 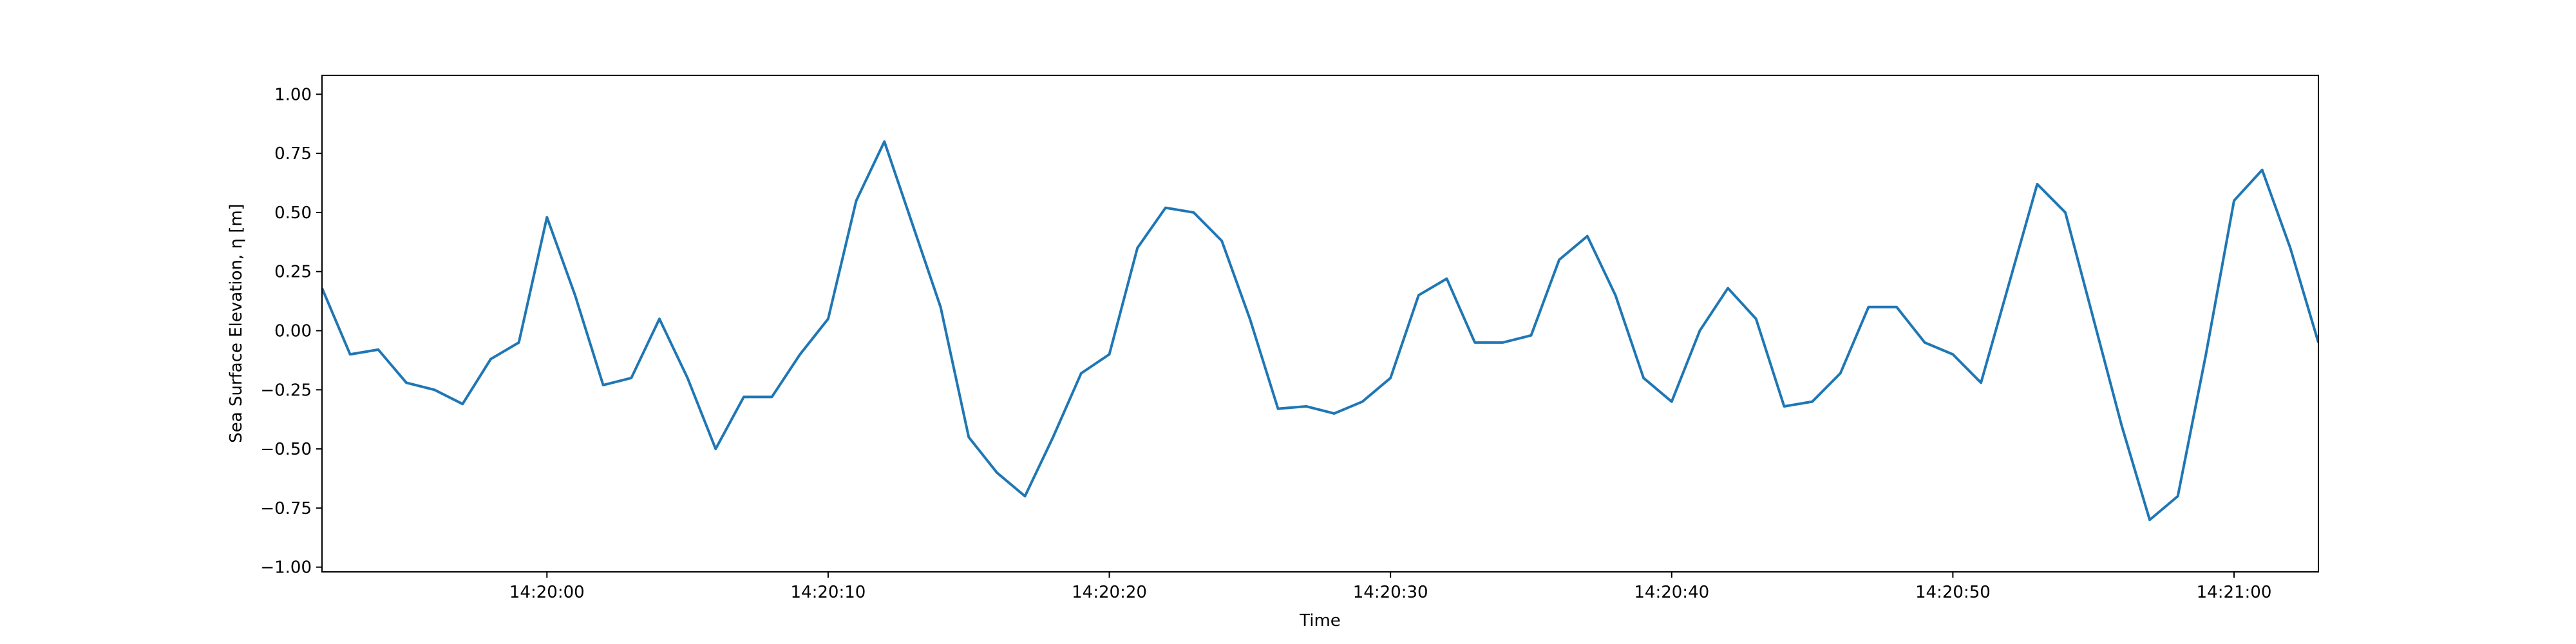 What do you see at coordinates (2234, 592) in the screenshot?
I see `x-tick-label: 14:21:00` at bounding box center [2234, 592].